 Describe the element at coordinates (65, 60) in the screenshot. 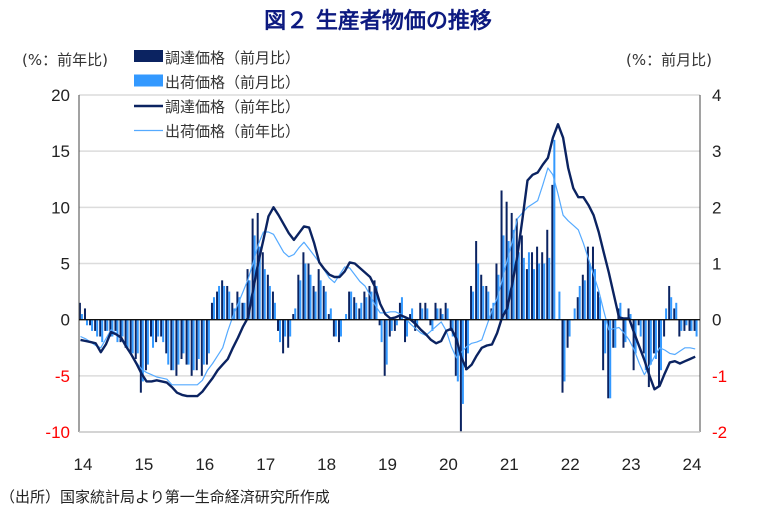

I see `left-axis-label: (%：前年比)` at that location.